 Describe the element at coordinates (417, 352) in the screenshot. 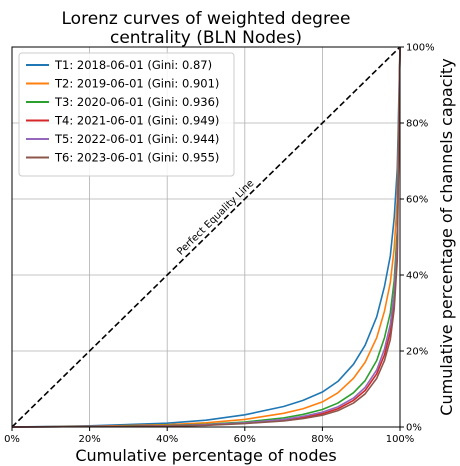

I see `y-tick-label-1: 20%` at that location.